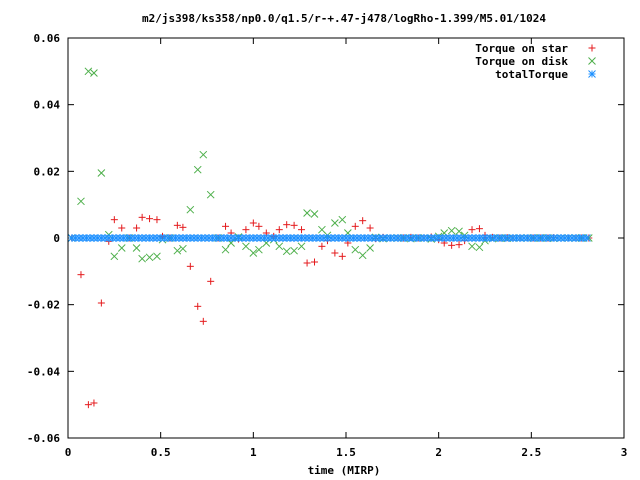 The width and height of the screenshot is (640, 480). I want to click on y-tick-label: -0.04, so click(43, 371).